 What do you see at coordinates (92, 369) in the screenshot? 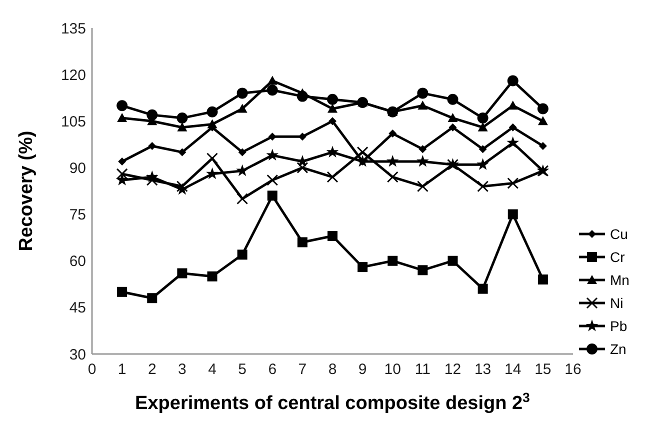
I see `x-tick-label: 0` at bounding box center [92, 369].